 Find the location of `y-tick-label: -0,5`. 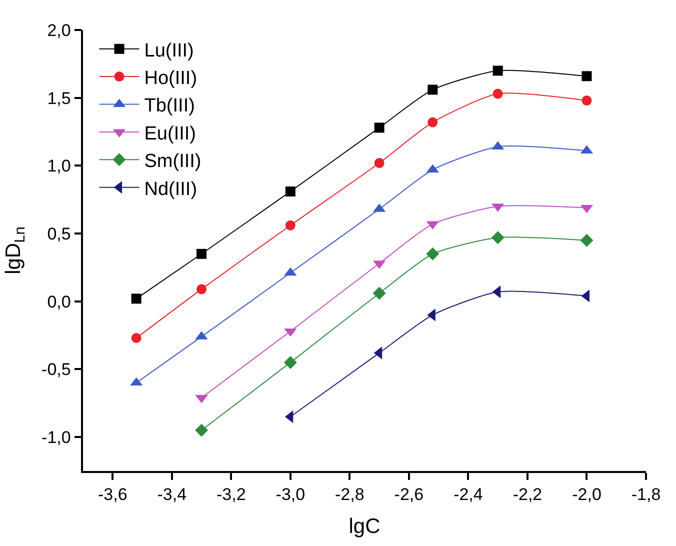

y-tick-label: -0,5 is located at coordinates (56, 370).